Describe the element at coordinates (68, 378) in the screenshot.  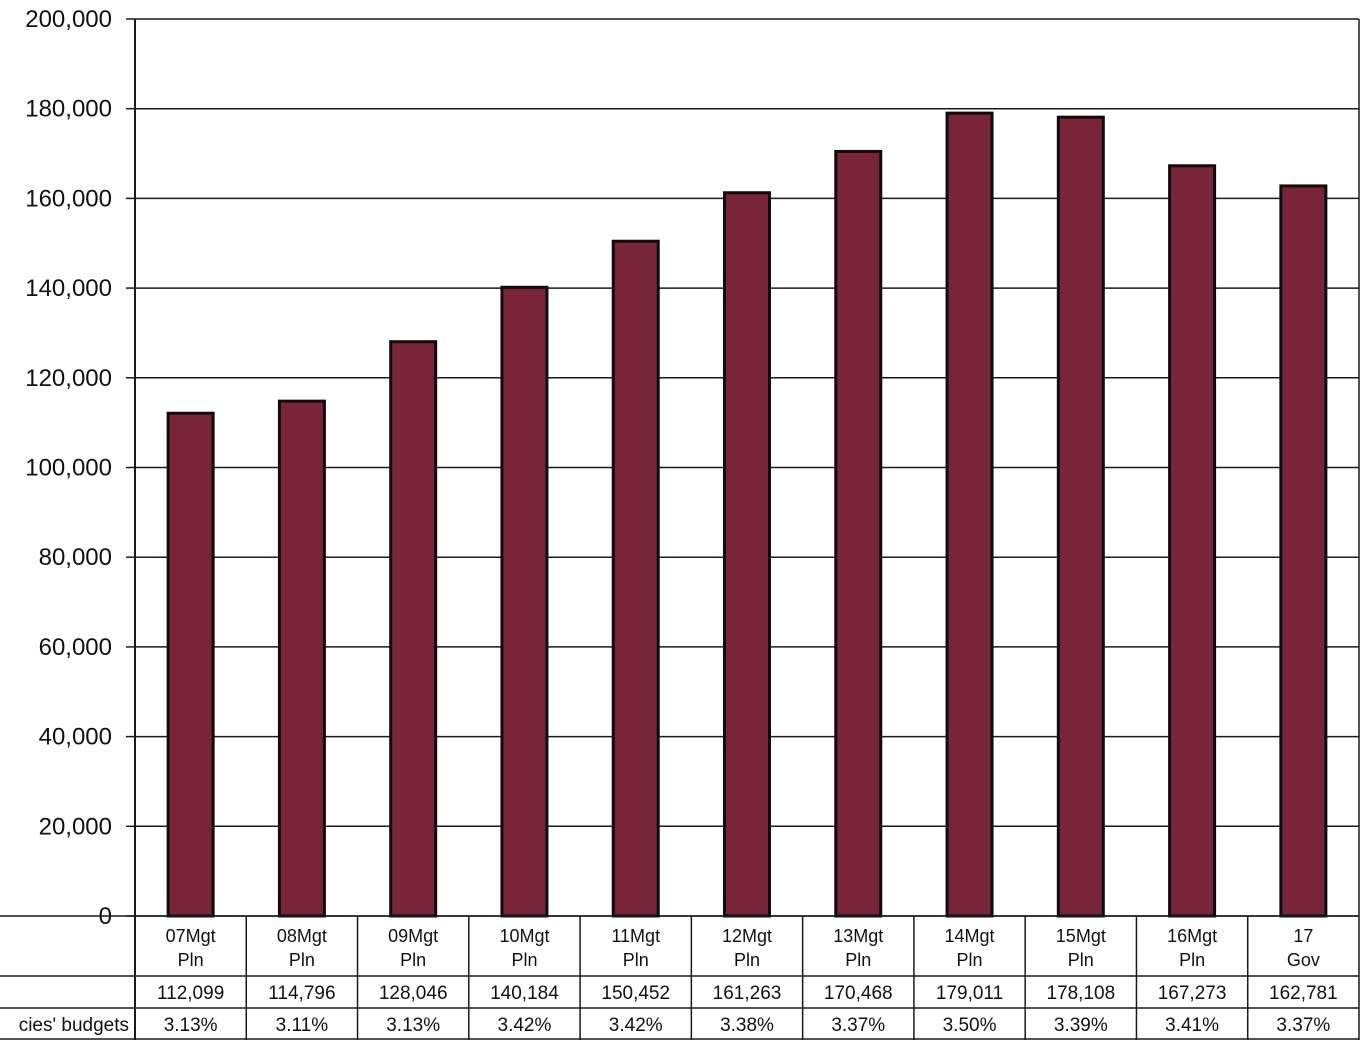
I see `y-tick-label: 120,000` at that location.